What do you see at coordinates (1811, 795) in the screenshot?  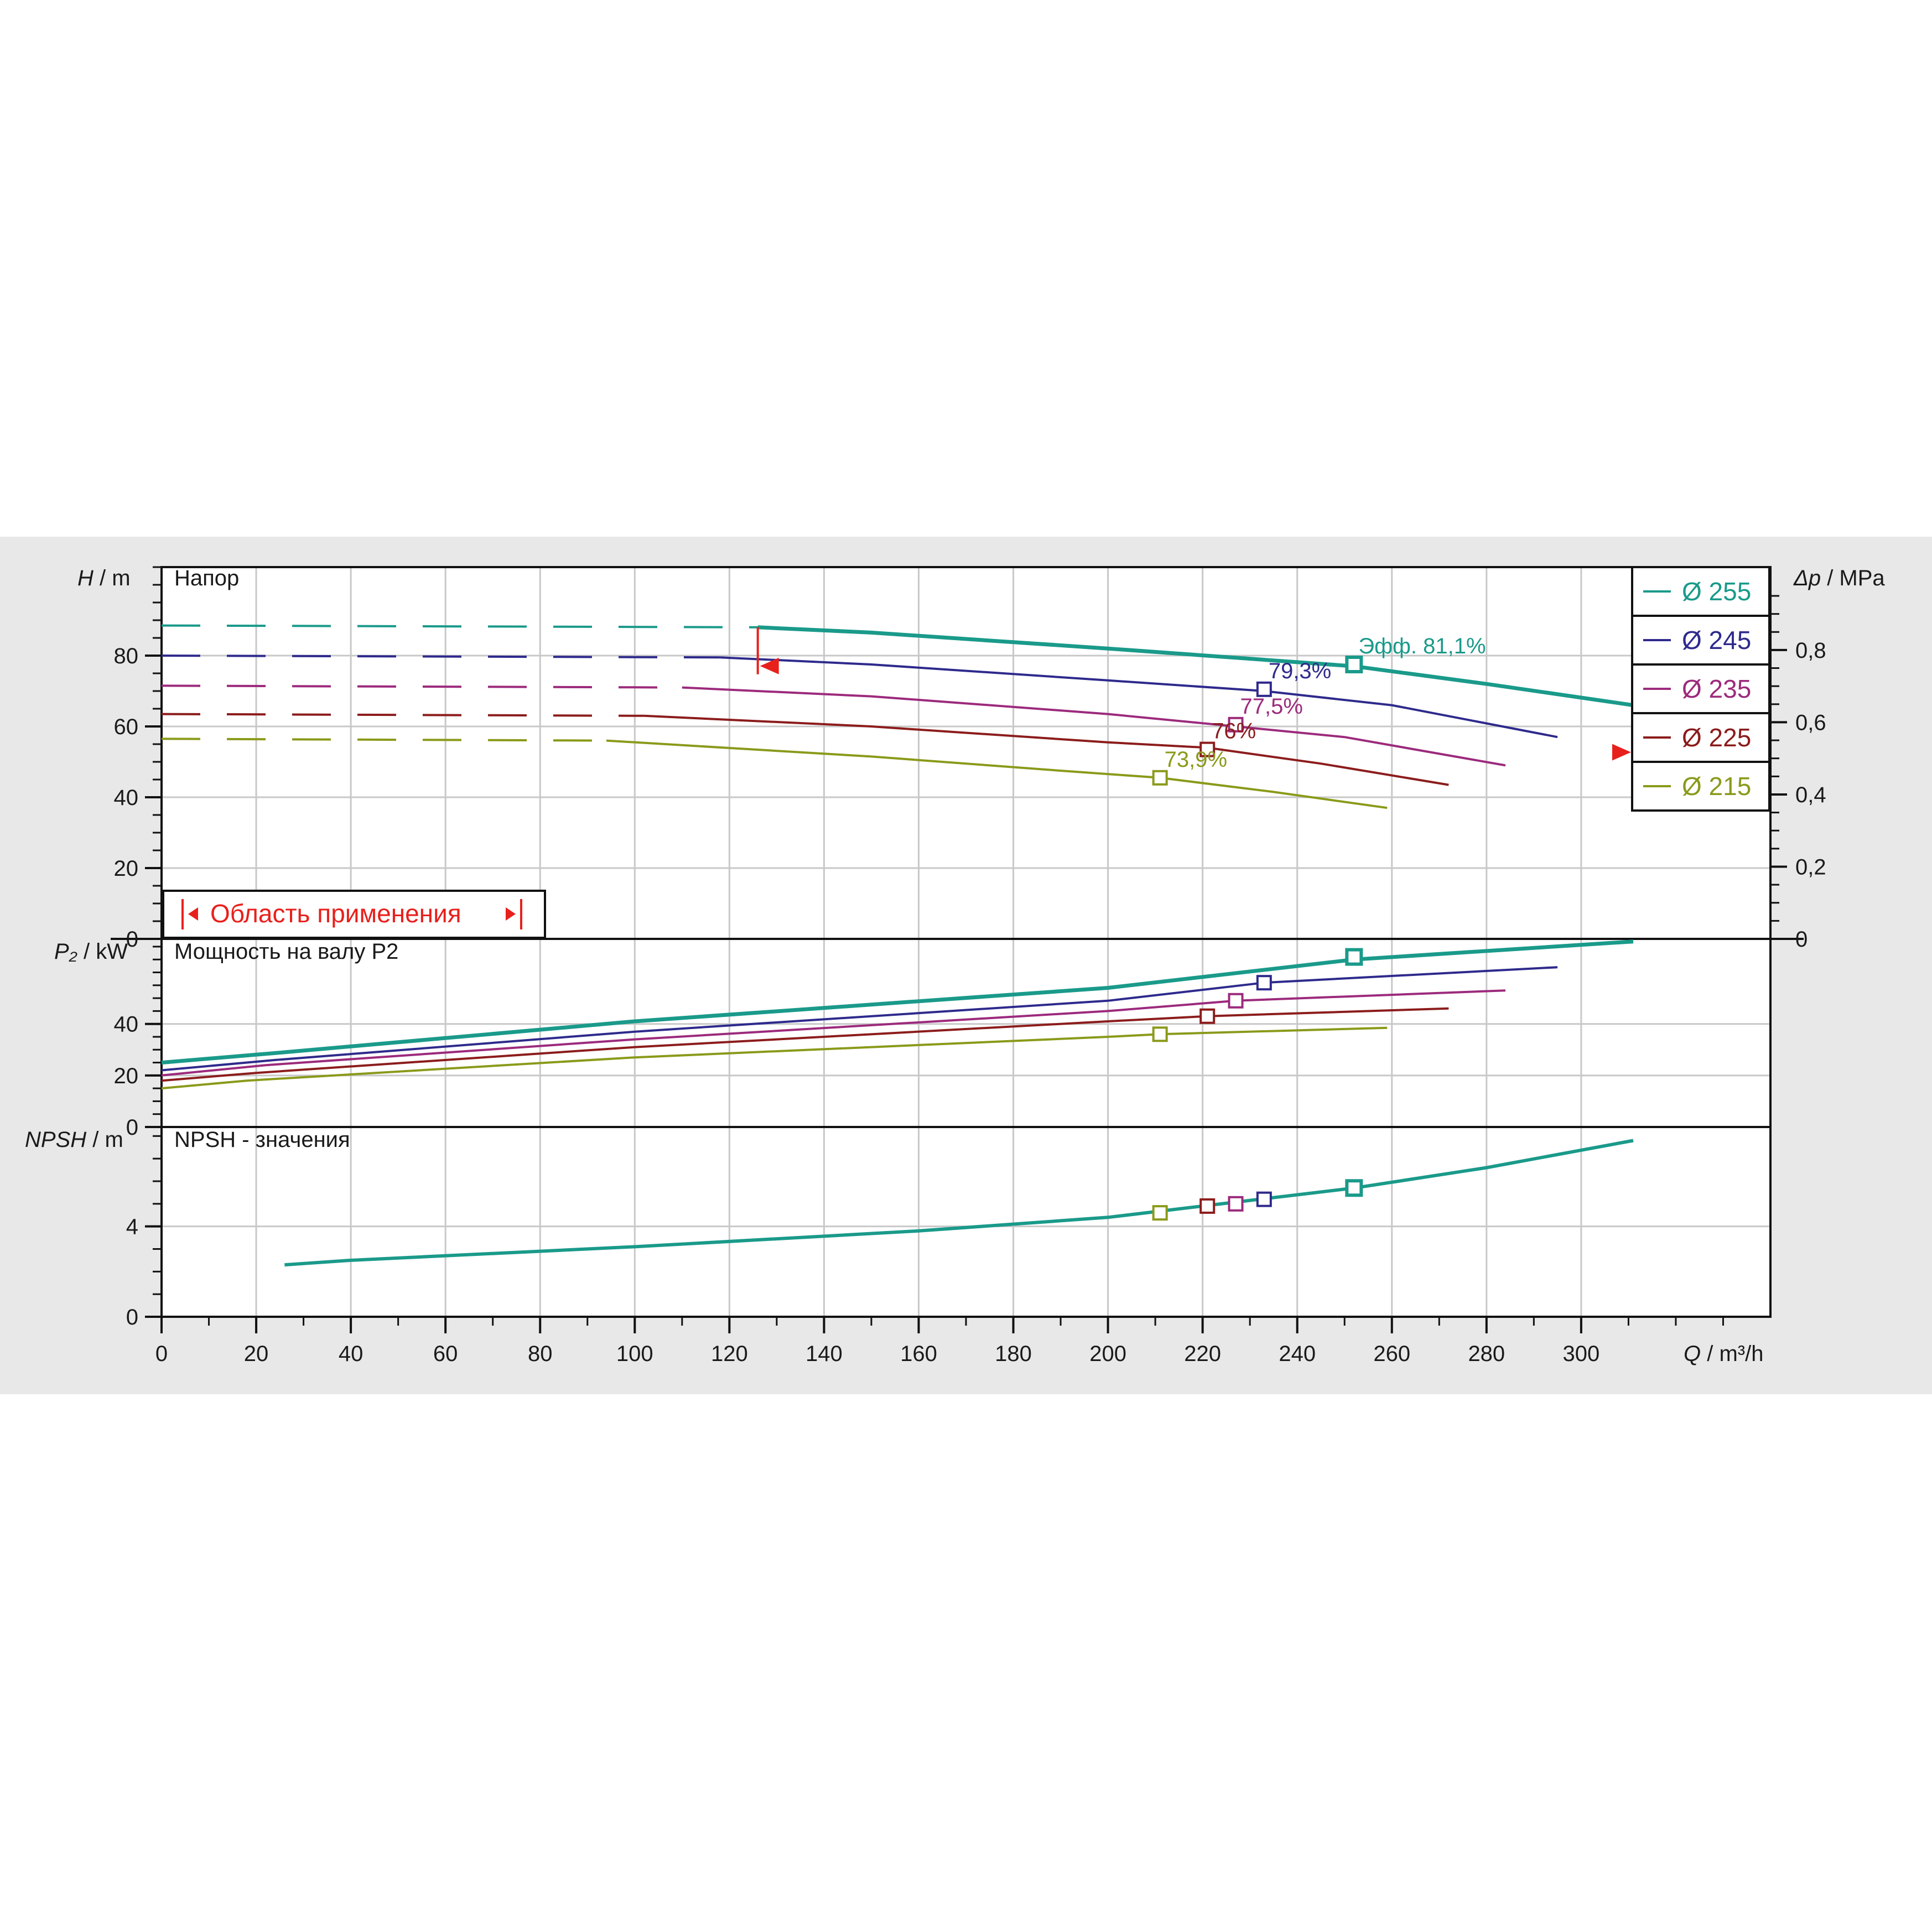 I see `y2-tick-label: 0,4` at bounding box center [1811, 795].